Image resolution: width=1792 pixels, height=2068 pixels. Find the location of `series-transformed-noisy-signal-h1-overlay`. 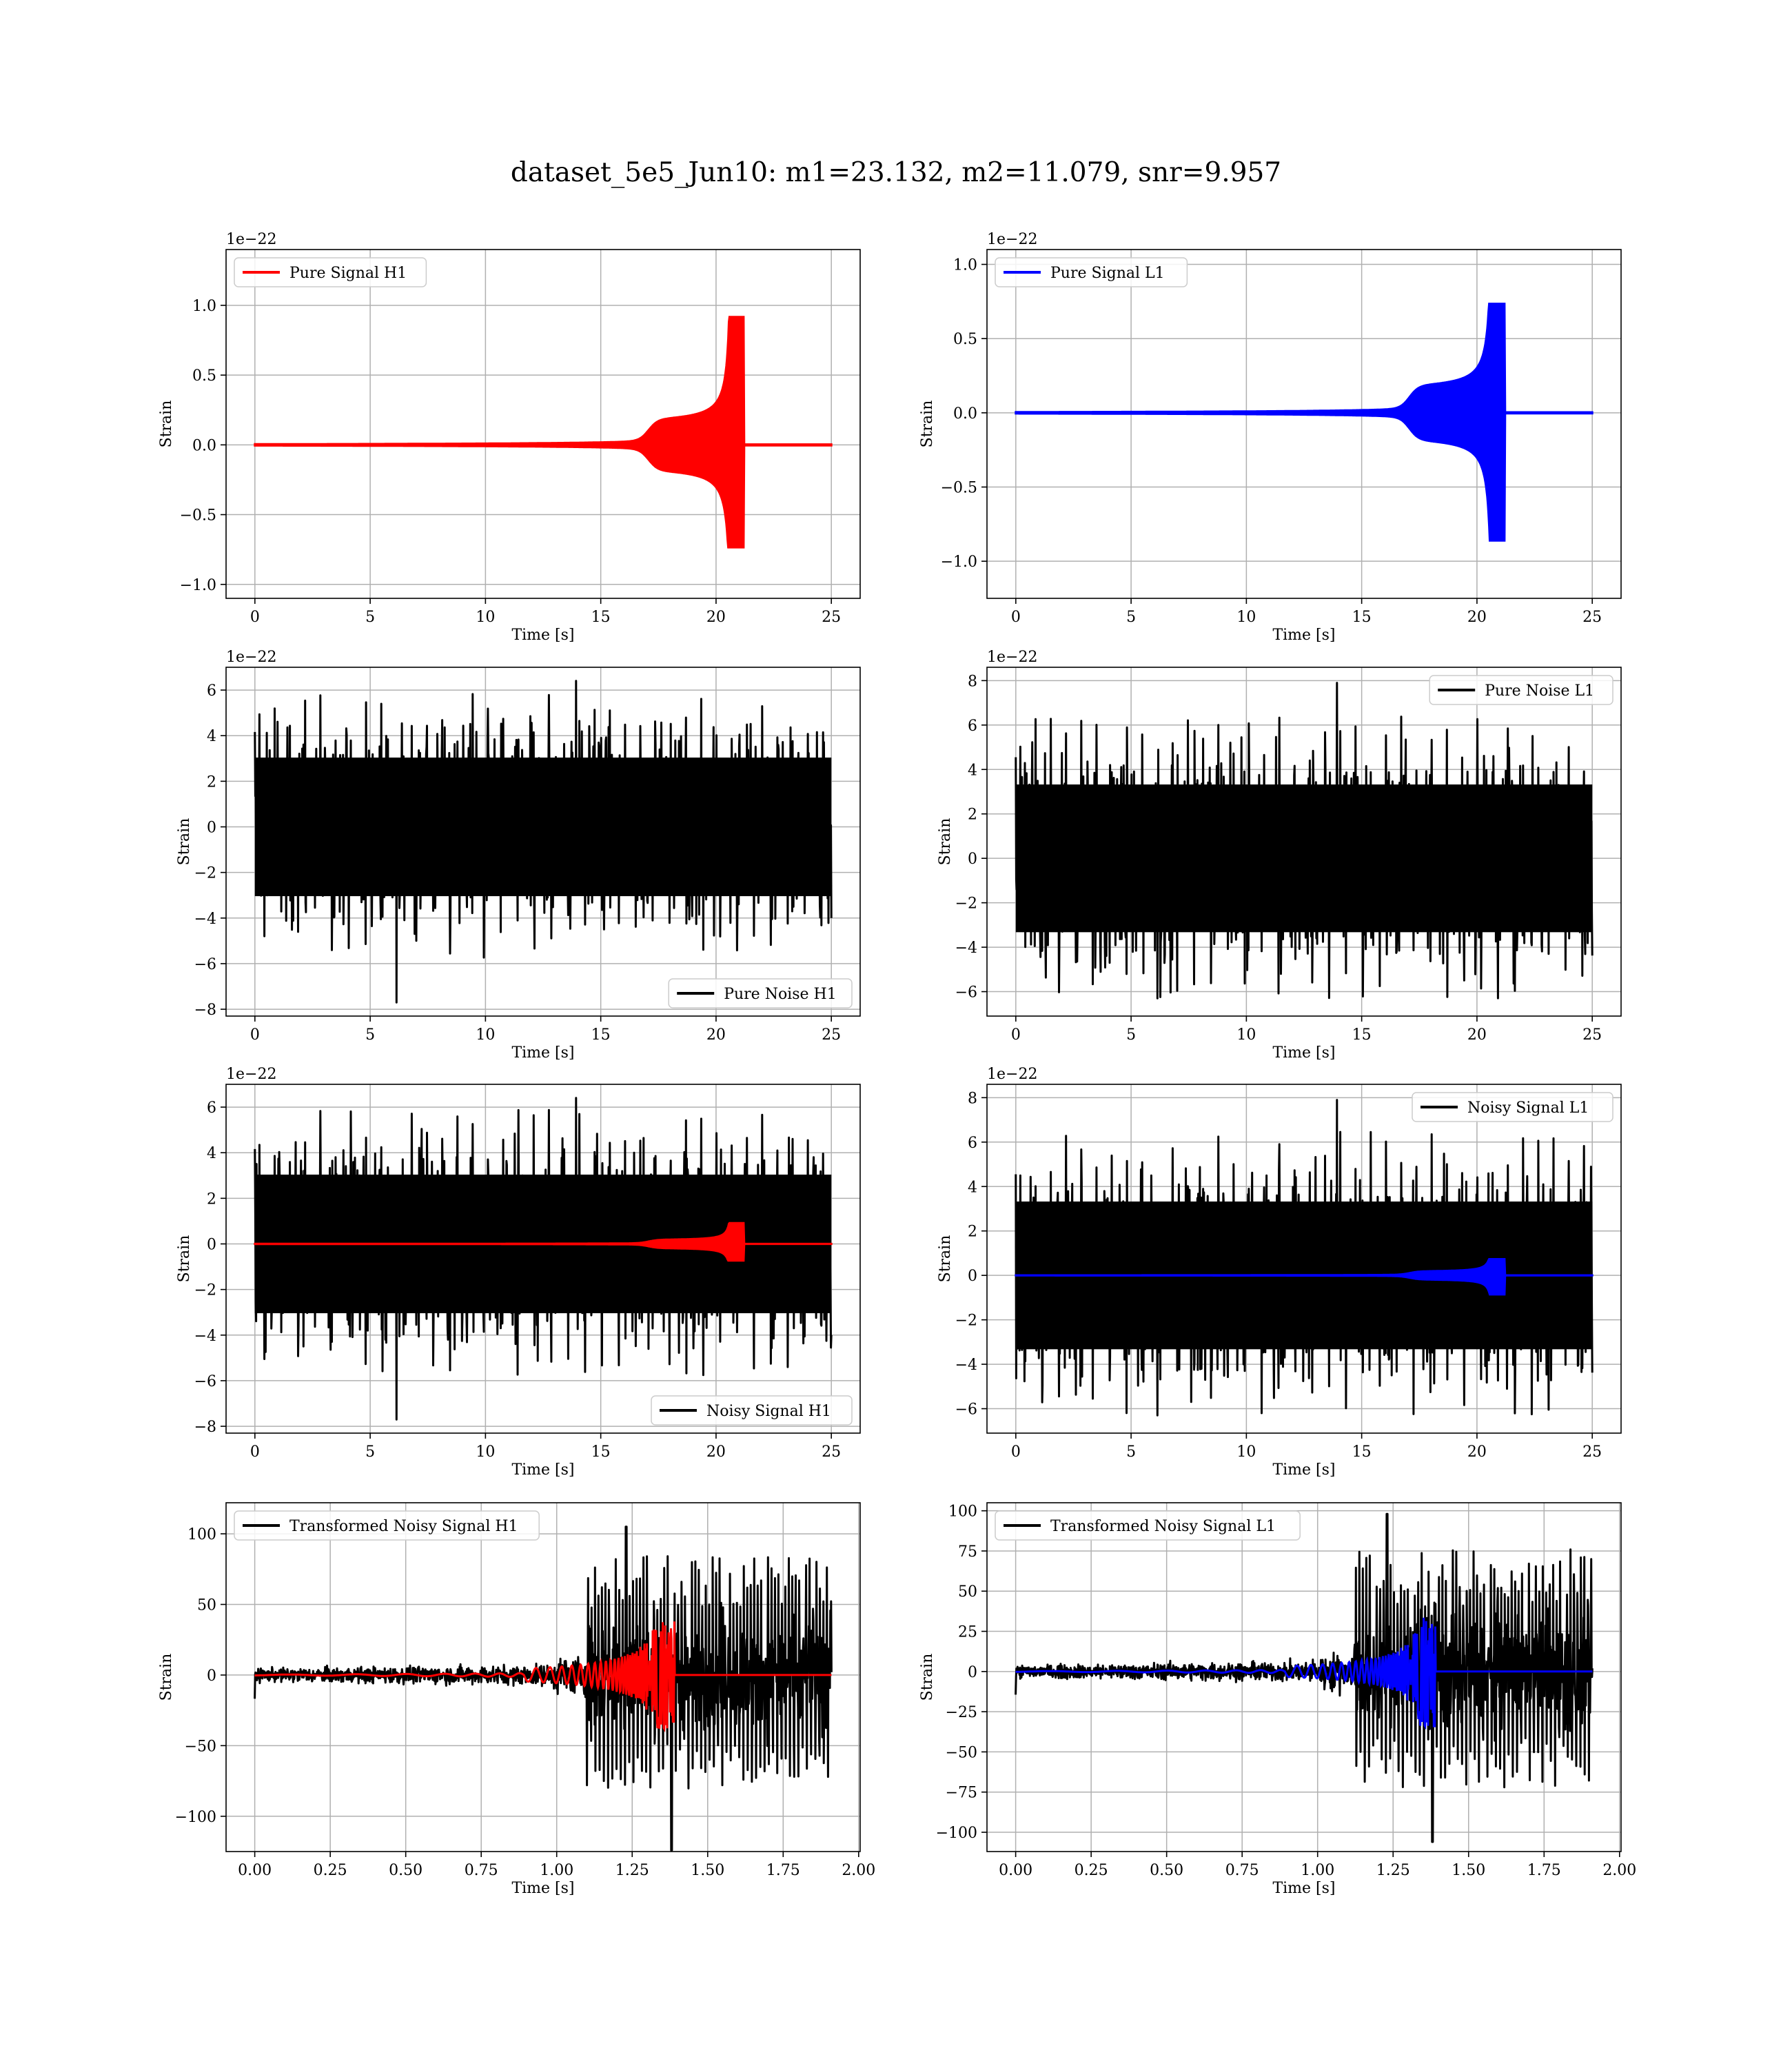

series-transformed-noisy-signal-h1-overlay is located at coordinates (543, 1677).